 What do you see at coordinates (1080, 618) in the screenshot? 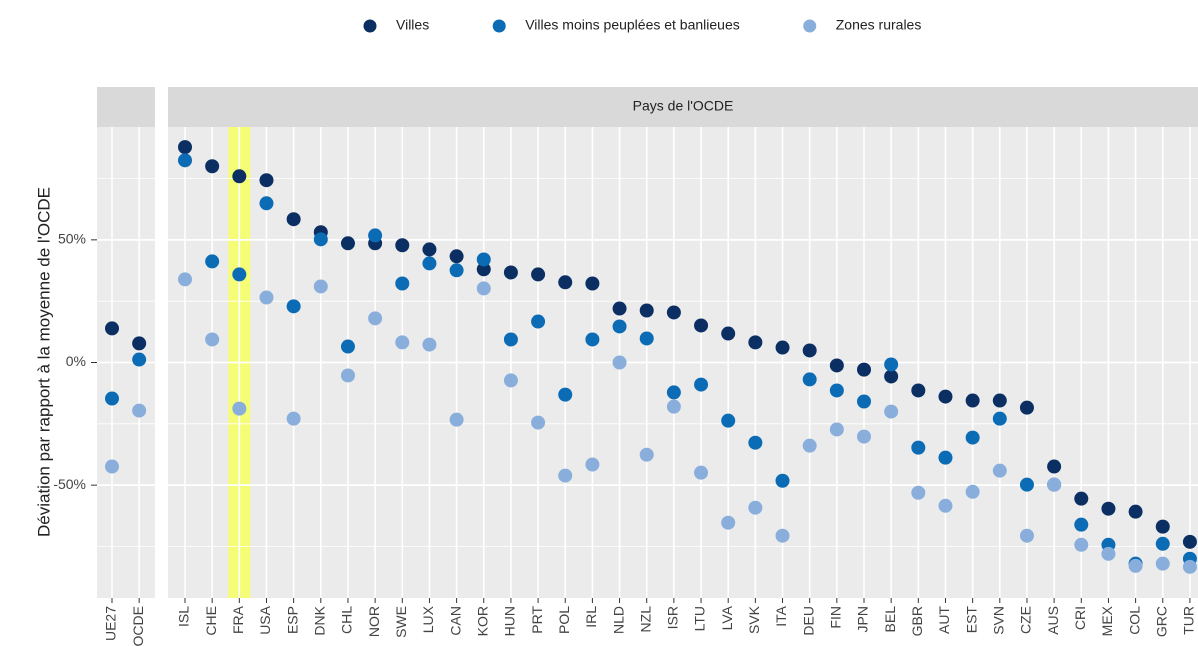
I see `x-tick-label: CRI` at bounding box center [1080, 618].